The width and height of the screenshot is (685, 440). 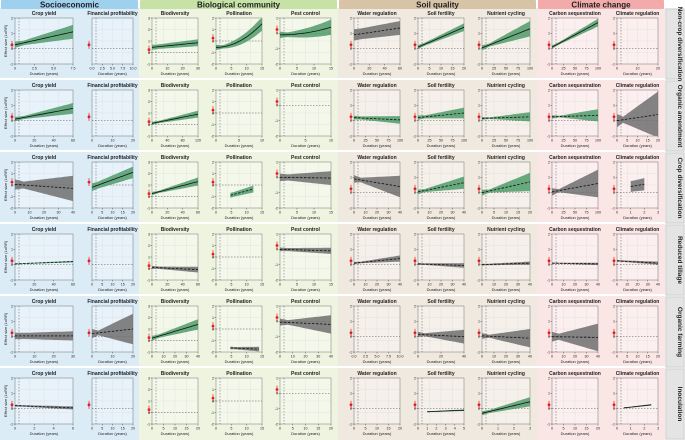 What do you see at coordinates (377, 141) in the screenshot?
I see `x-tick-label: 50` at bounding box center [377, 141].